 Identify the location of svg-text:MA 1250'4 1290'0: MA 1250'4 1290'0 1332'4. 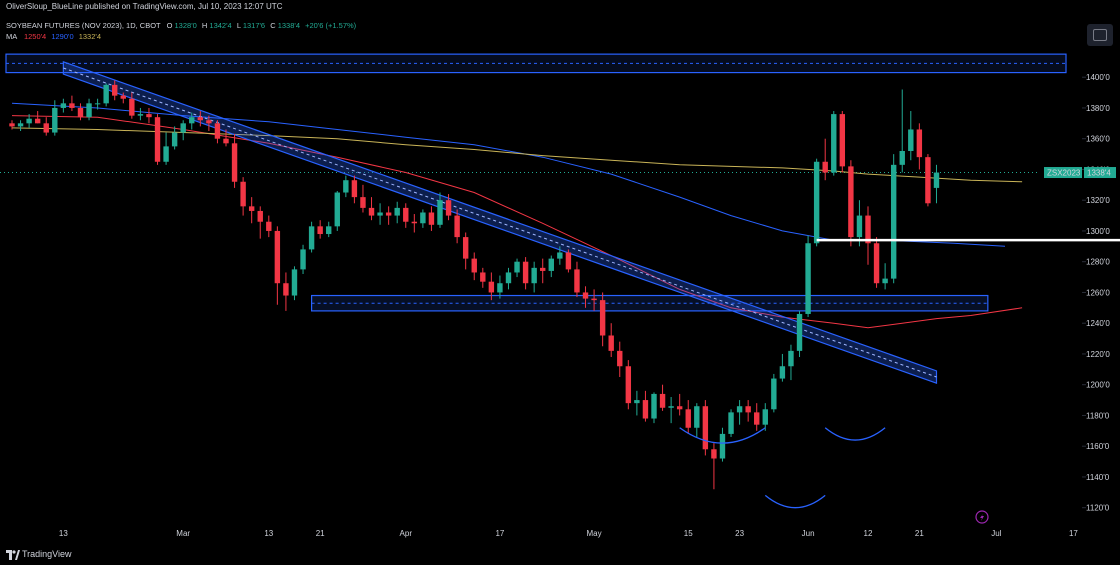
(53, 36).